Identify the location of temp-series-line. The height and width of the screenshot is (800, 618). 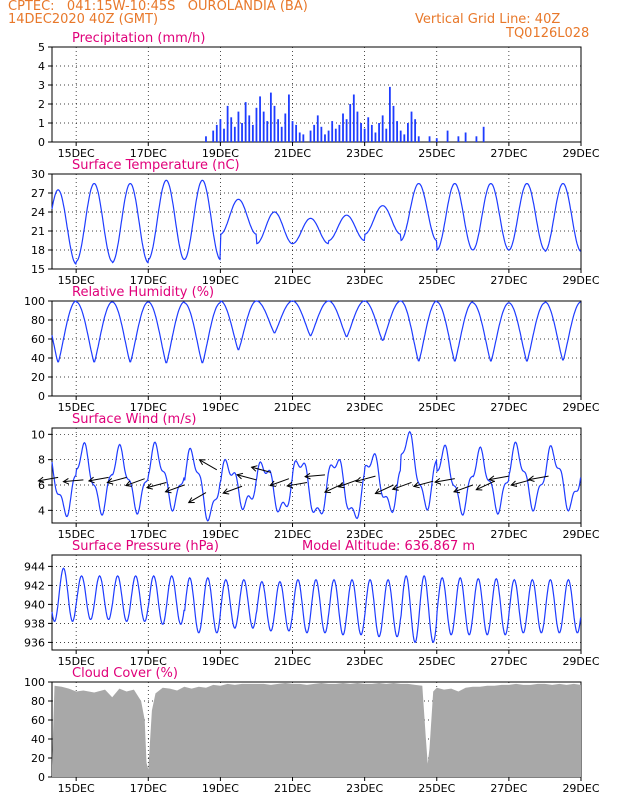
(316, 222).